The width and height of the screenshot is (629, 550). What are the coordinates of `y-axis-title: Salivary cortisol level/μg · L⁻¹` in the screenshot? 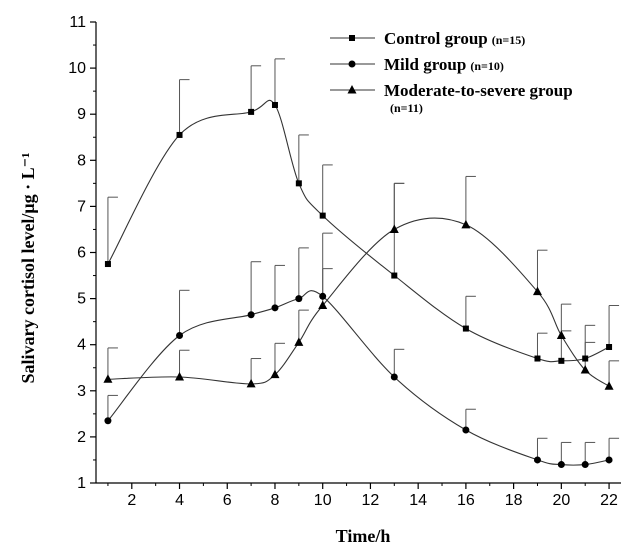 It's located at (28, 267).